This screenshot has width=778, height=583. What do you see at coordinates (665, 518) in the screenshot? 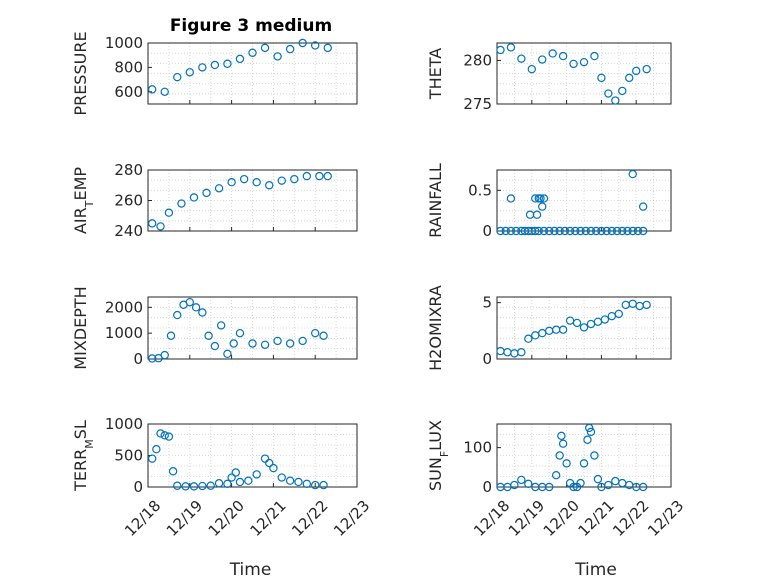
I see `x-tick-label: 12/23` at bounding box center [665, 518].